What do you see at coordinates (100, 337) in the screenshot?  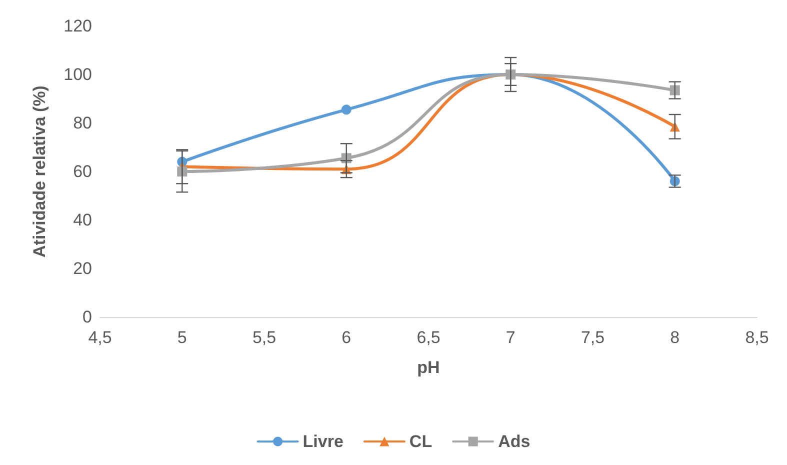 I see `x-tick-label: 4,5` at bounding box center [100, 337].